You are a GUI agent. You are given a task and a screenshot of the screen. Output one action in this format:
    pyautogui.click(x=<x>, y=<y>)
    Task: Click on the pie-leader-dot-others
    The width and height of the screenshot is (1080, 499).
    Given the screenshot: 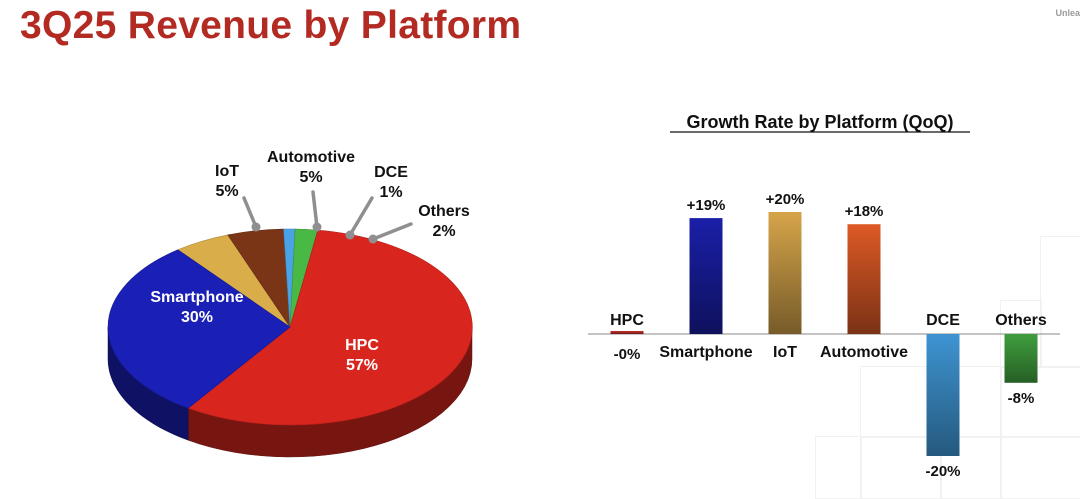 What is the action you would take?
    pyautogui.click(x=373, y=239)
    